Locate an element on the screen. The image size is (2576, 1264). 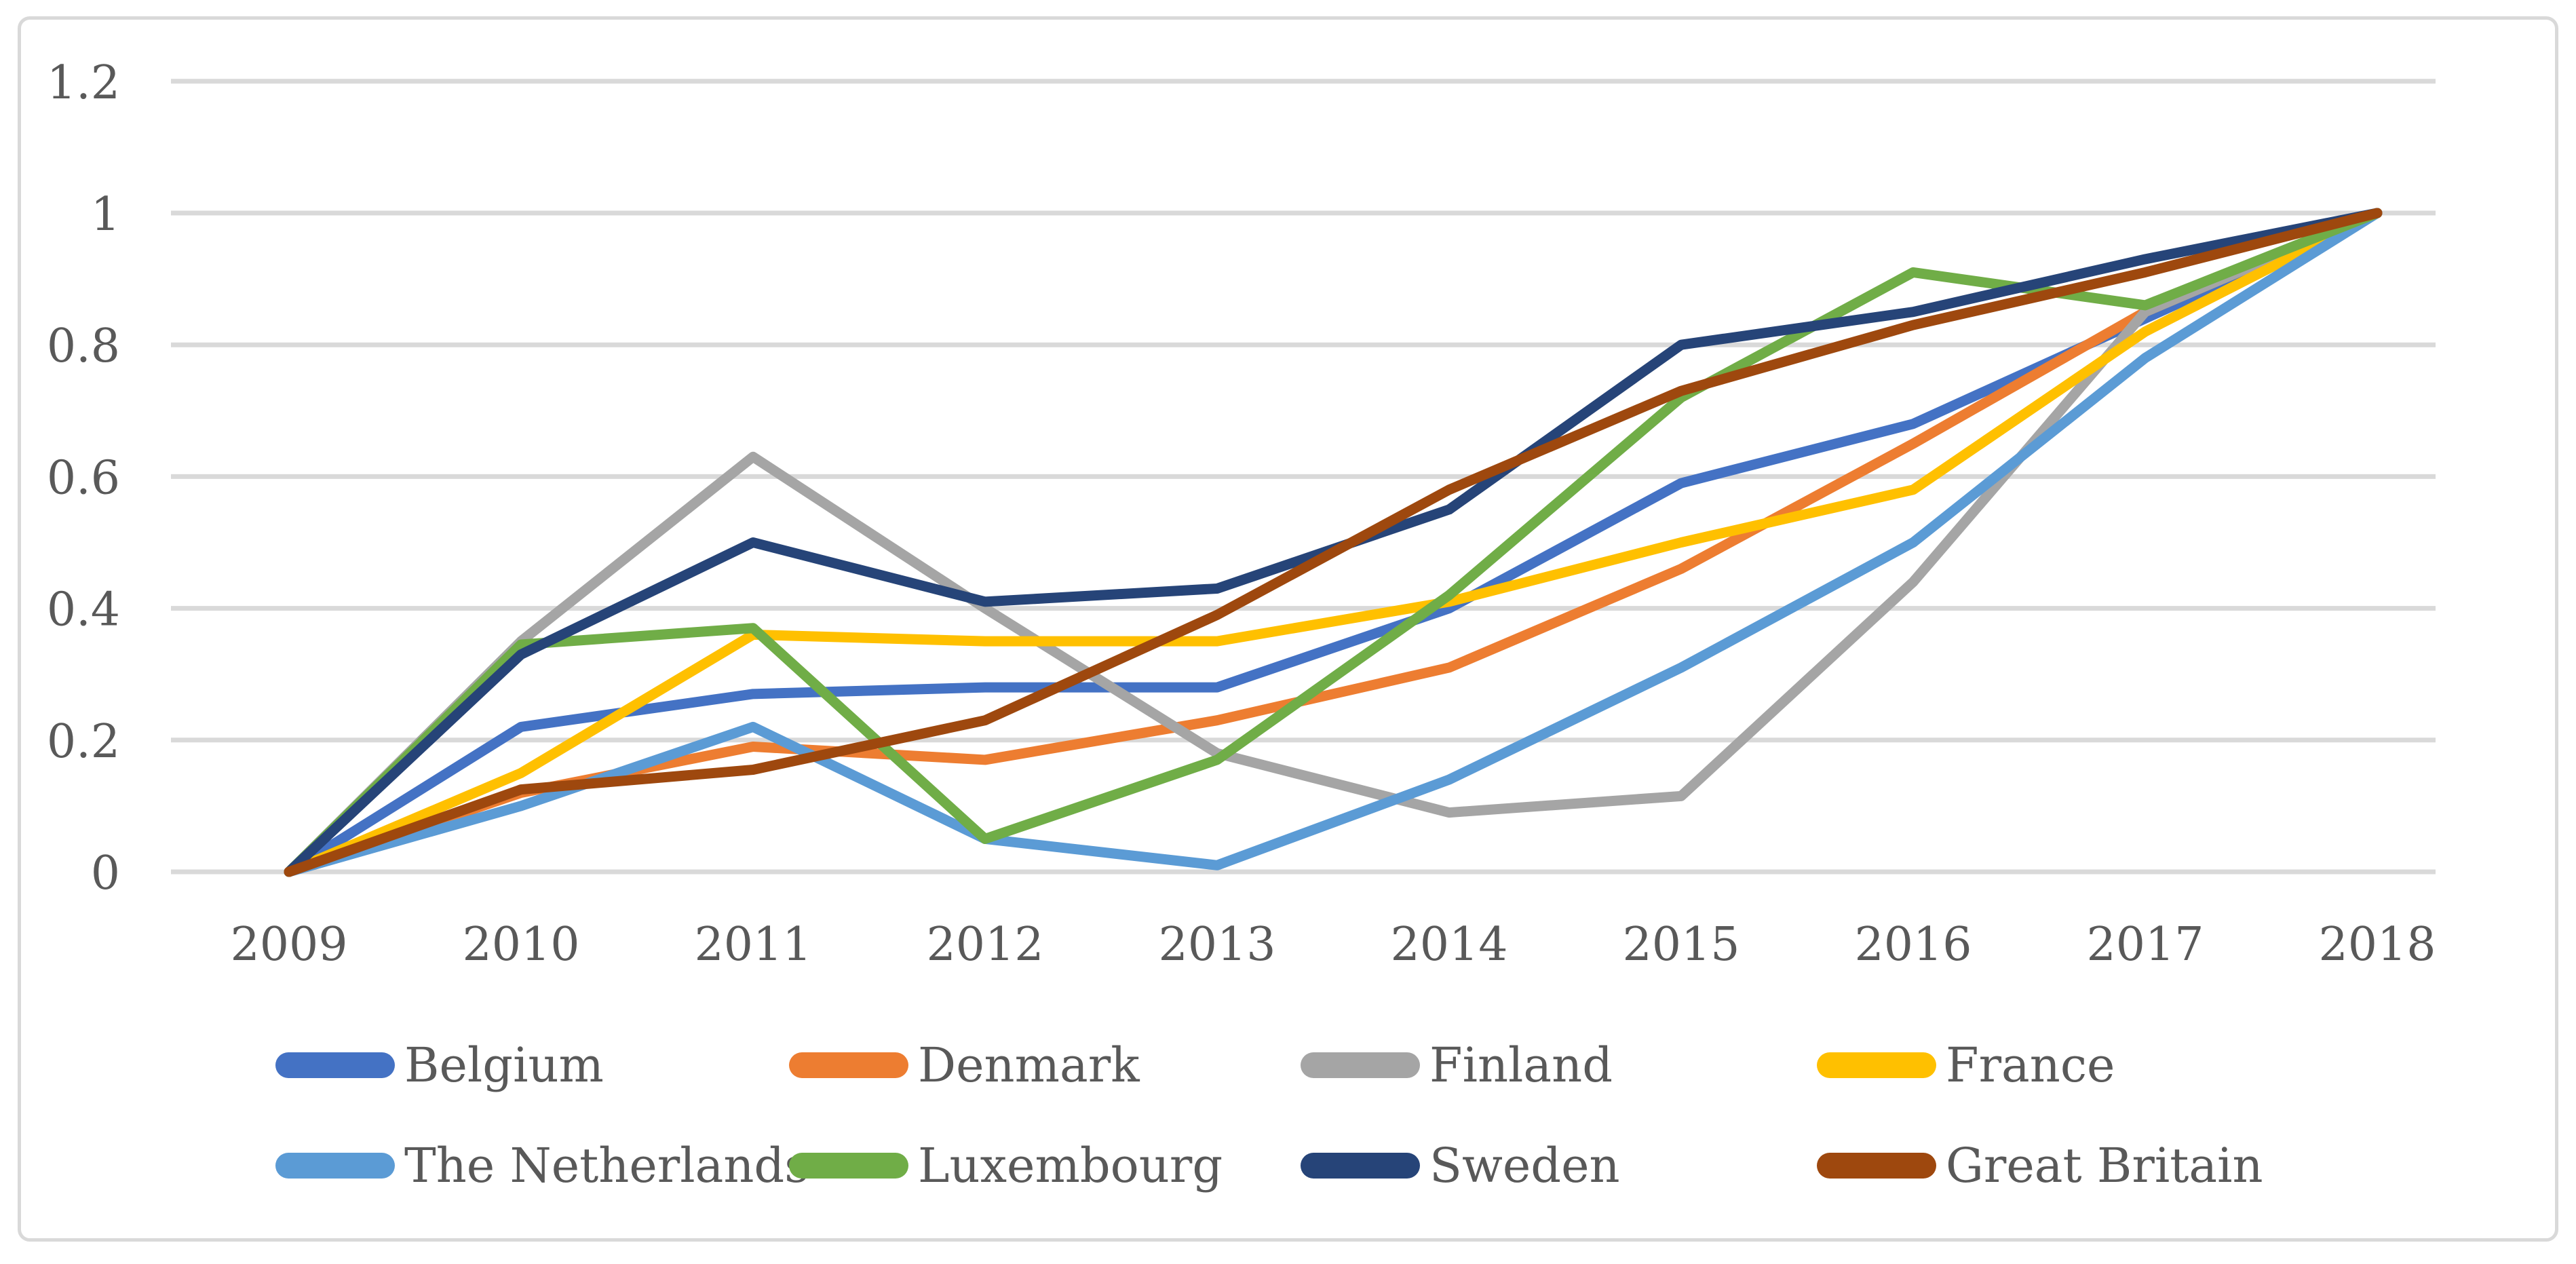
x-axis-label: 2011 is located at coordinates (752, 945).